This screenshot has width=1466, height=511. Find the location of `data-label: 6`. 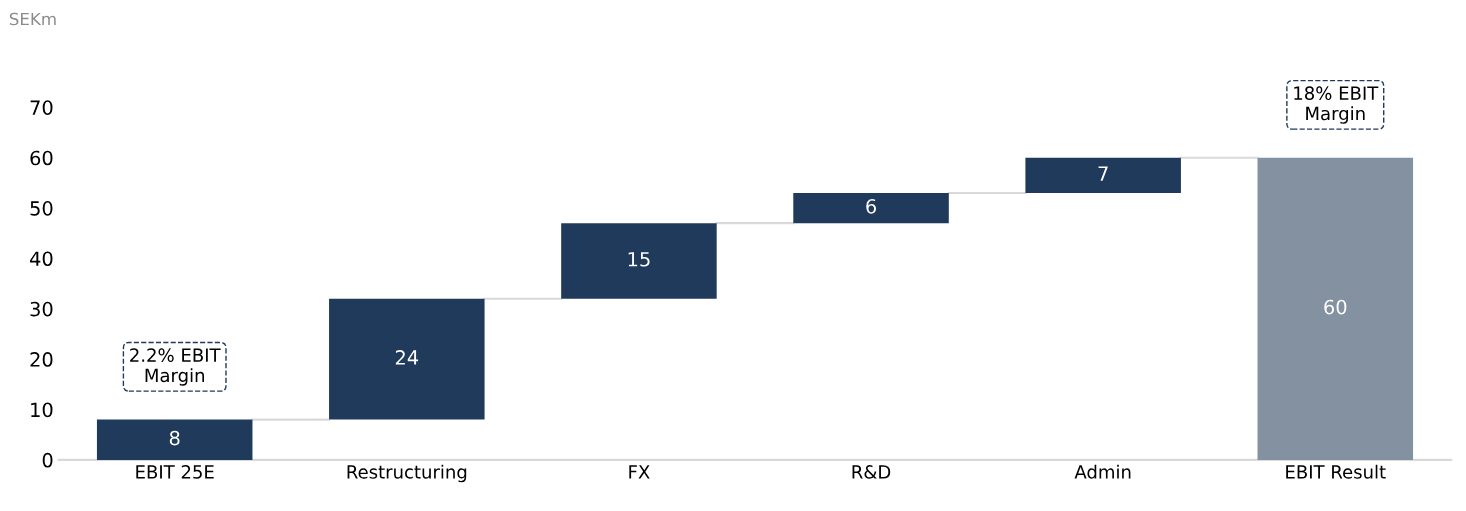

data-label: 6 is located at coordinates (871, 206).